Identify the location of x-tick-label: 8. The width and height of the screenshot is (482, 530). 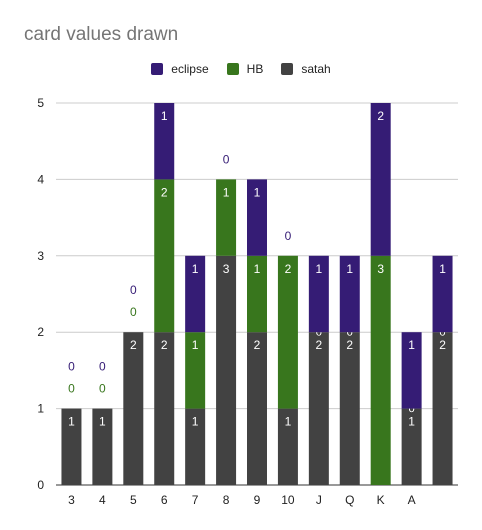
(226, 500).